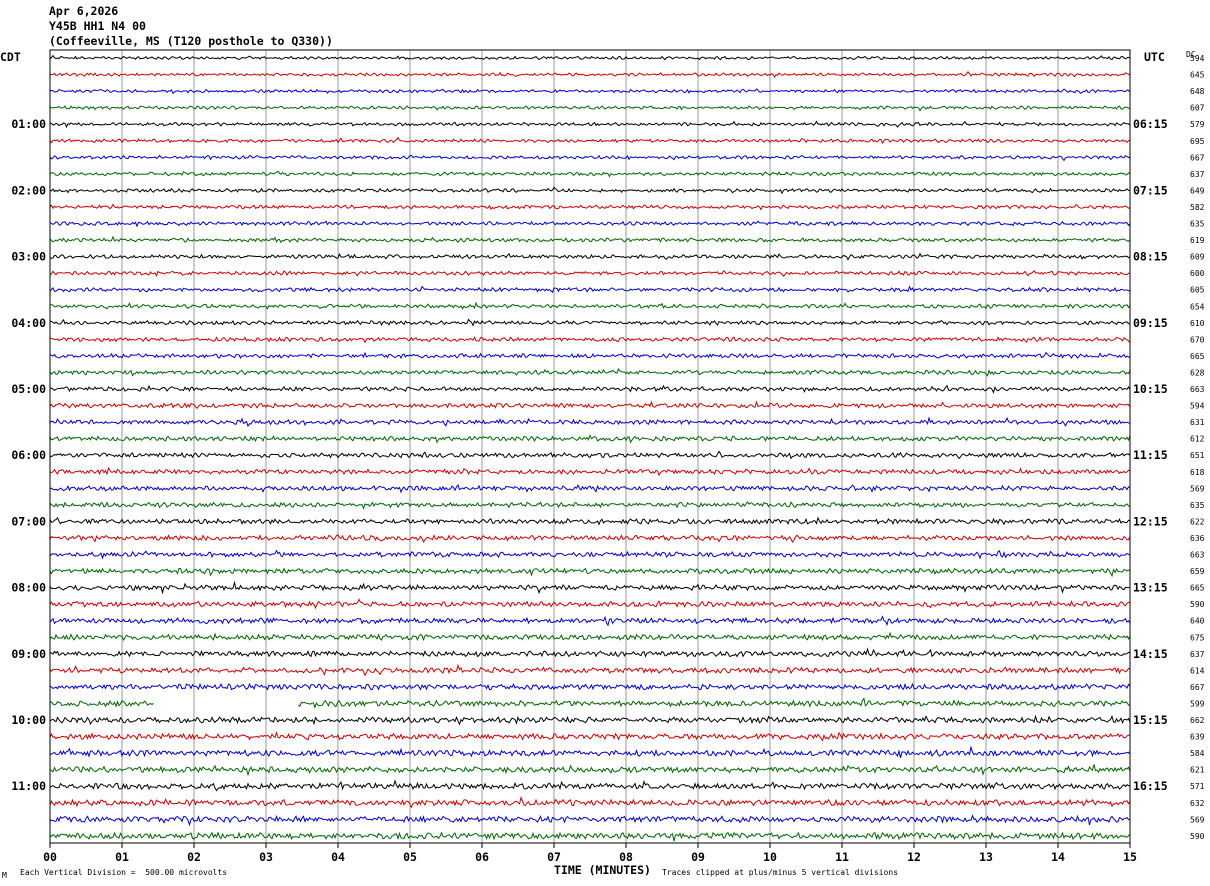 This screenshot has height=886, width=1210. I want to click on left-hour-label-2: 03:00, so click(28, 257).